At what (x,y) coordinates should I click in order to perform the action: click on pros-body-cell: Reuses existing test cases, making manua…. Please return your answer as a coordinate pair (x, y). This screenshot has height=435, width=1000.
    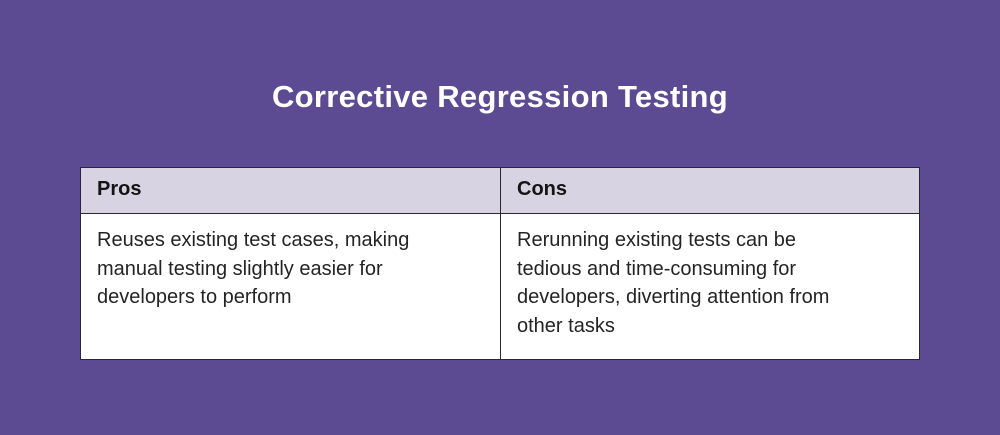
    Looking at the image, I should click on (253, 268).